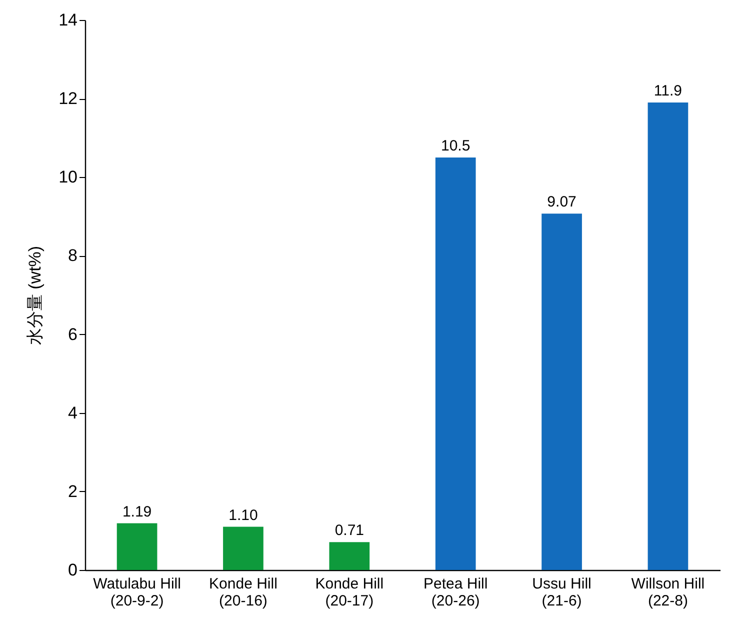 Image resolution: width=731 pixels, height=626 pixels. Describe the element at coordinates (561, 202) in the screenshot. I see `data-label: 9.07` at that location.